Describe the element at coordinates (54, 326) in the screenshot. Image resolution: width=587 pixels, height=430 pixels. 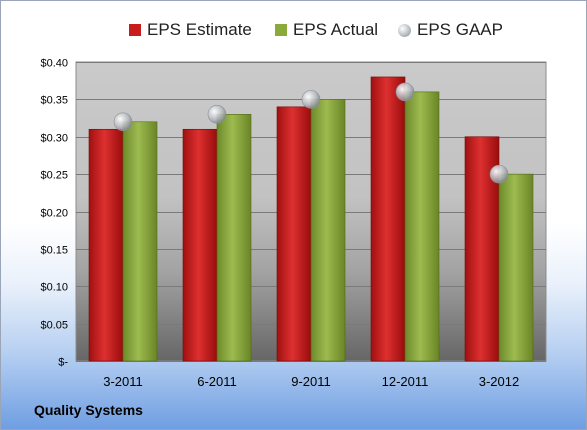
I see `y-tick-label: $0.05` at that location.